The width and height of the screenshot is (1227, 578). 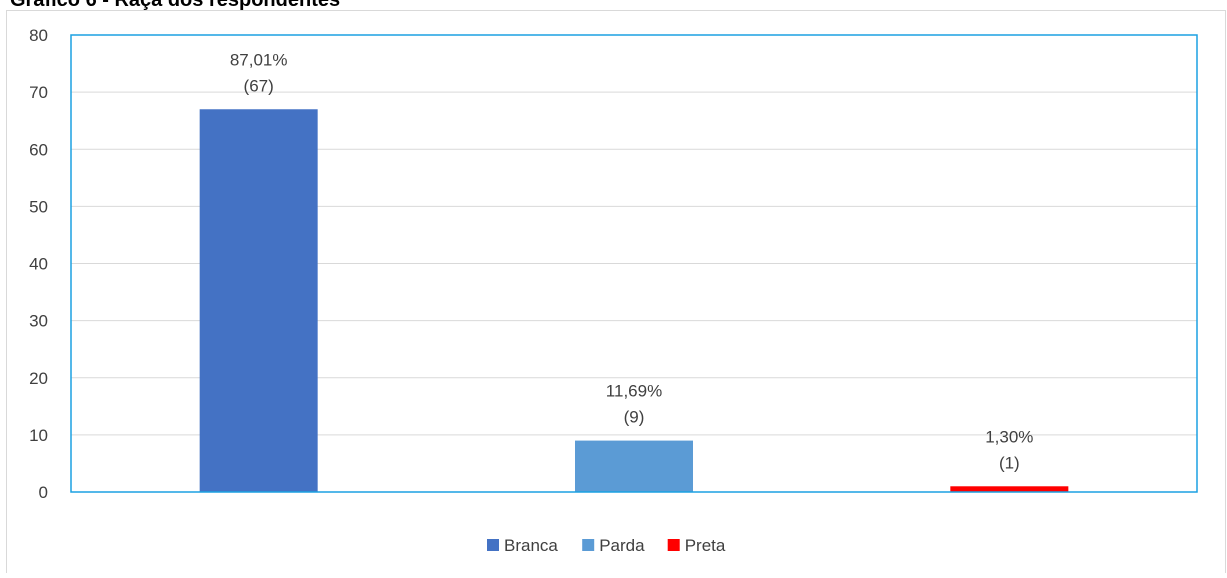 I want to click on data-label-percent-branca: 87,01%, so click(x=259, y=59).